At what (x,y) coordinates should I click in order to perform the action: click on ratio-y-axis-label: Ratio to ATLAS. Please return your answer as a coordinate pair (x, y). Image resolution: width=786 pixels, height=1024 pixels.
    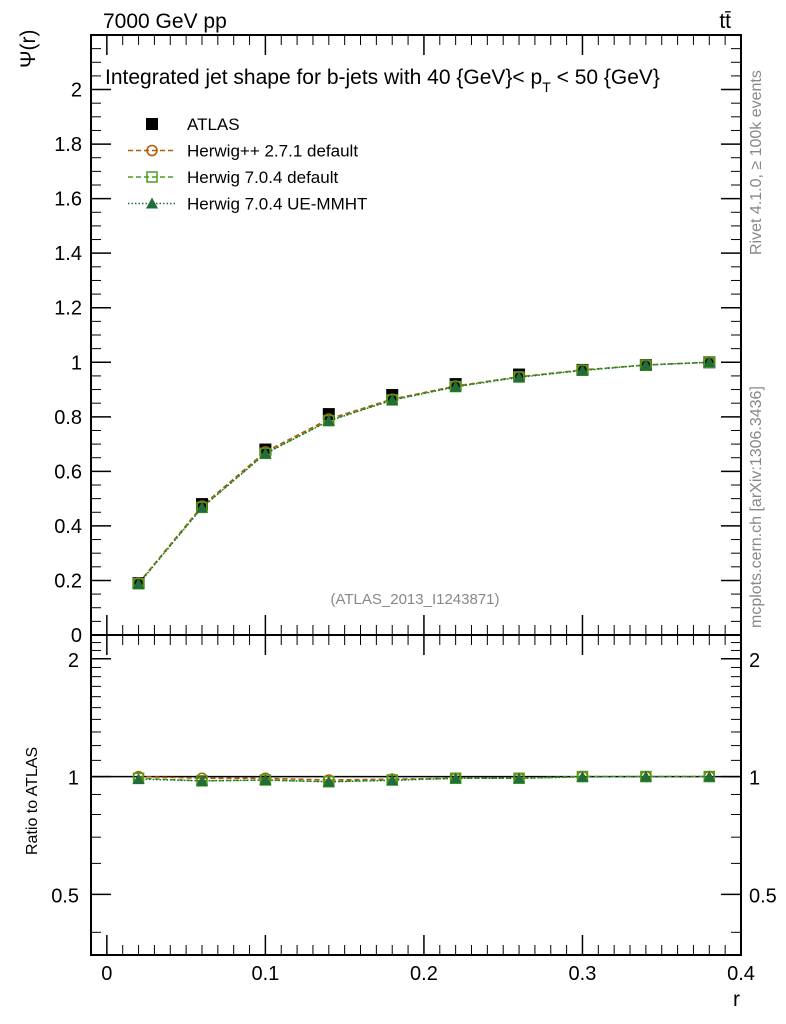
    Looking at the image, I should click on (32, 801).